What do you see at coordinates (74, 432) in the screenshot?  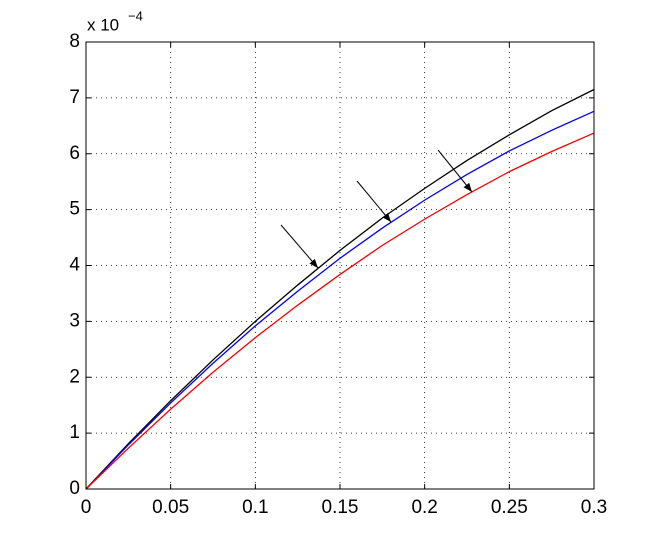 I see `y-tick-label: 1` at bounding box center [74, 432].